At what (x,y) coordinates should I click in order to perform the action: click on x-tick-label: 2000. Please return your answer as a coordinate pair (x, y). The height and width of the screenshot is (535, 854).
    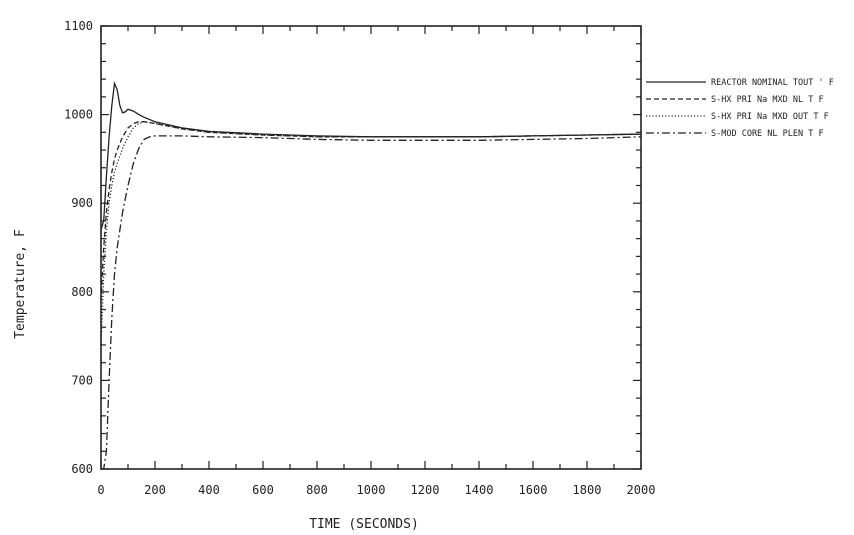
    Looking at the image, I should click on (641, 490).